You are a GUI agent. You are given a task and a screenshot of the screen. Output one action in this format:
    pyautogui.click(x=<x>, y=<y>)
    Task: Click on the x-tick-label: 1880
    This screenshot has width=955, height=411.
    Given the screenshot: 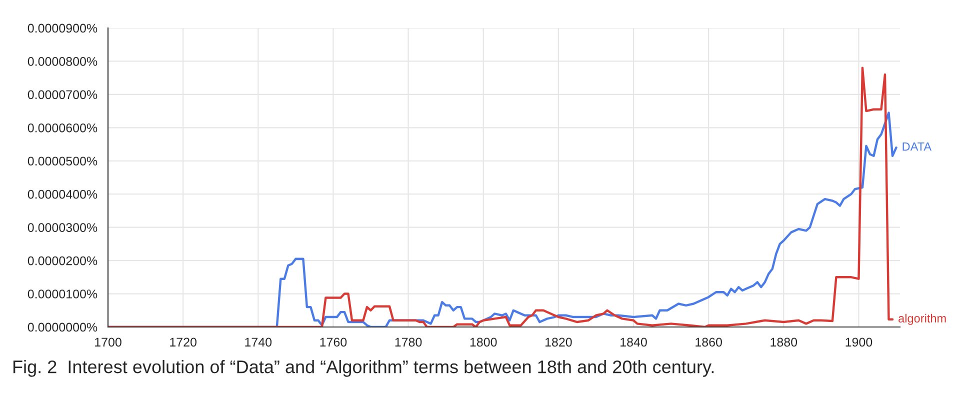 What is the action you would take?
    pyautogui.click(x=784, y=342)
    